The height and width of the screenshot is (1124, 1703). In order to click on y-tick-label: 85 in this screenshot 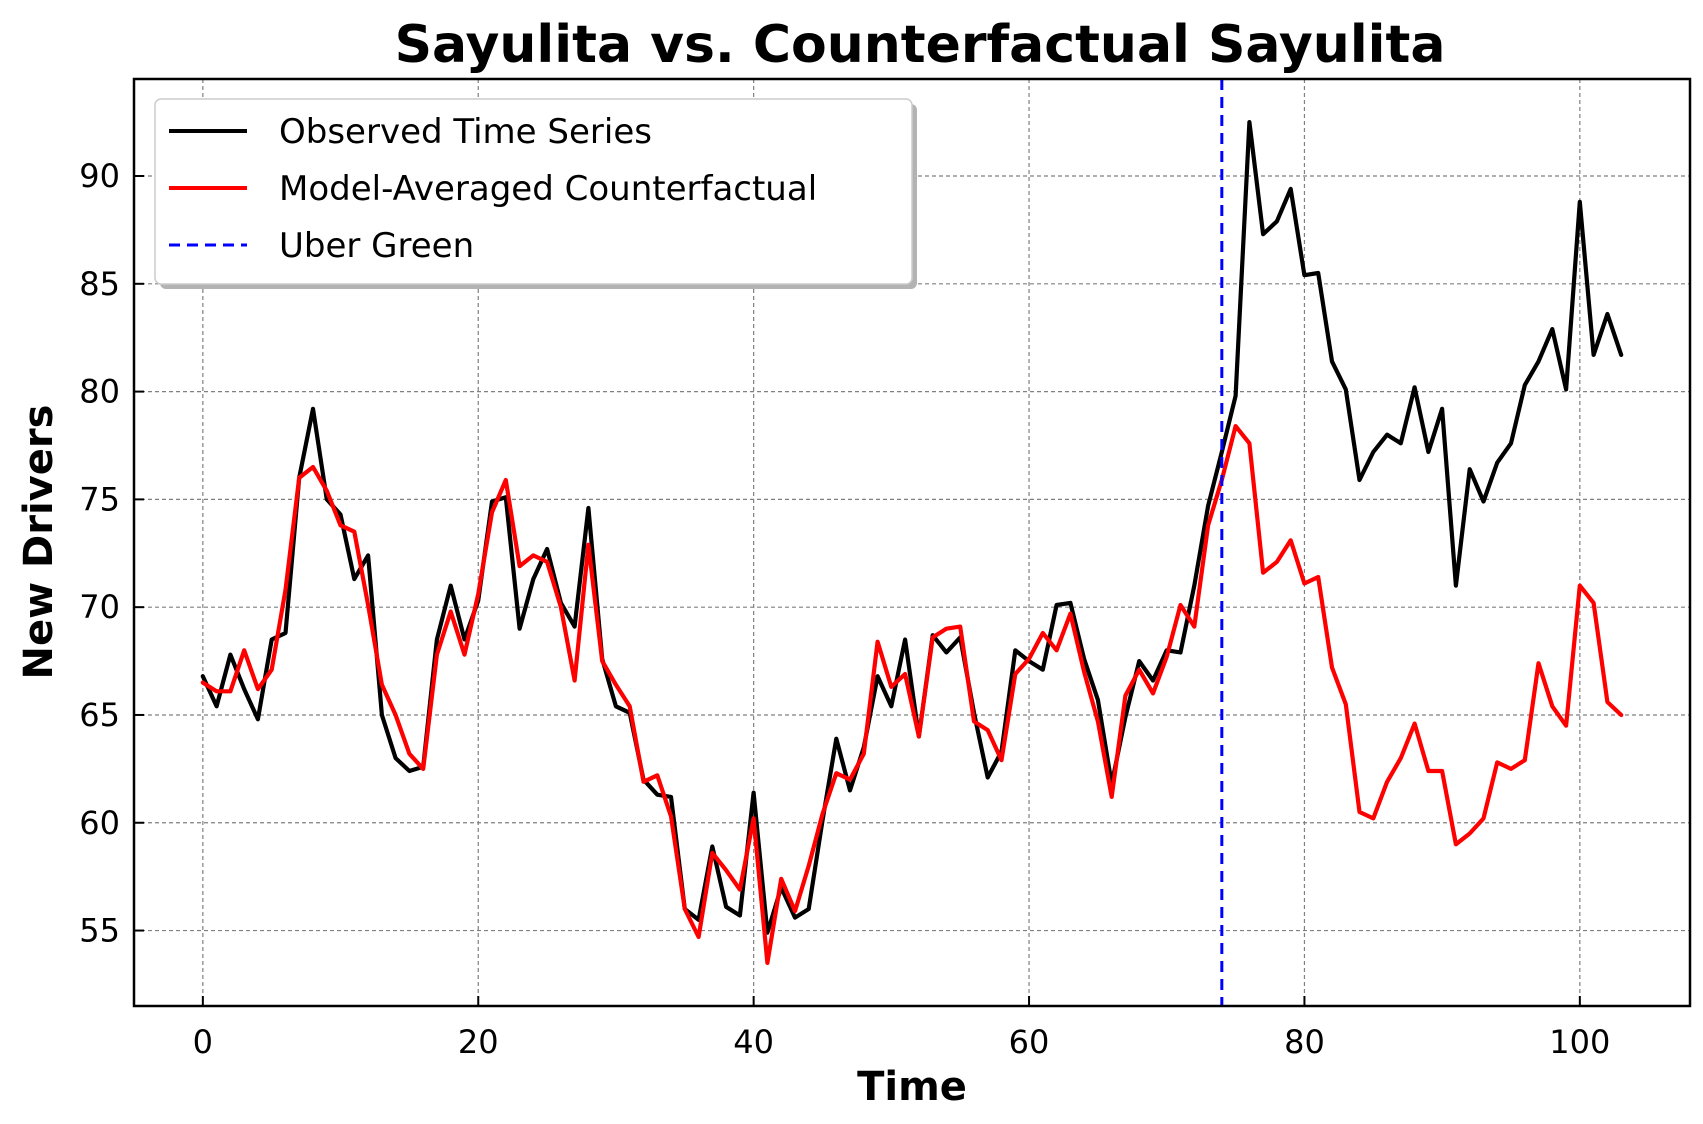, I will do `click(99, 284)`.